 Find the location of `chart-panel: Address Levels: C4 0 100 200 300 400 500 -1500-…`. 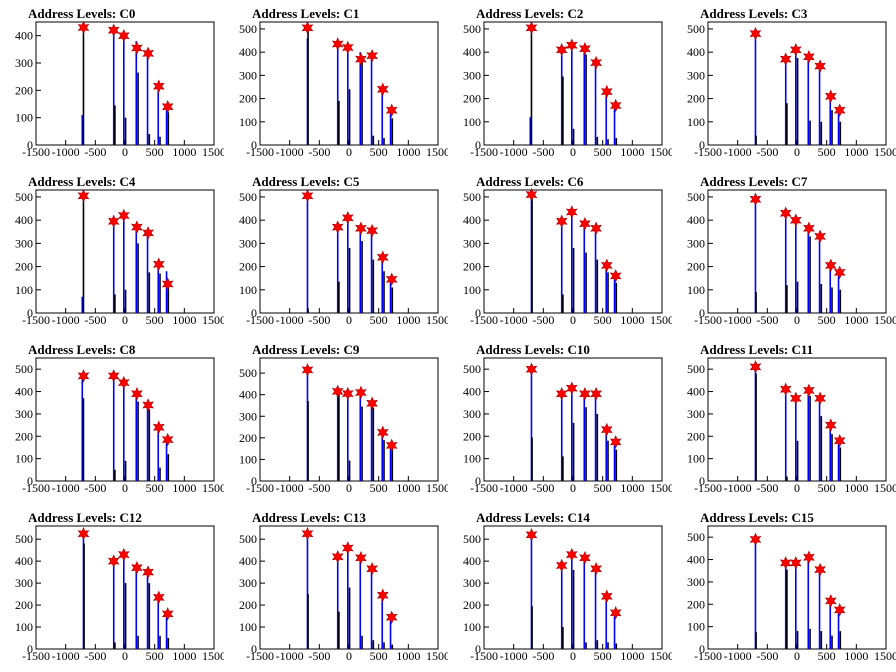

chart-panel: Address Levels: C4 0 100 200 300 400 500 -1500-… is located at coordinates (112, 252).